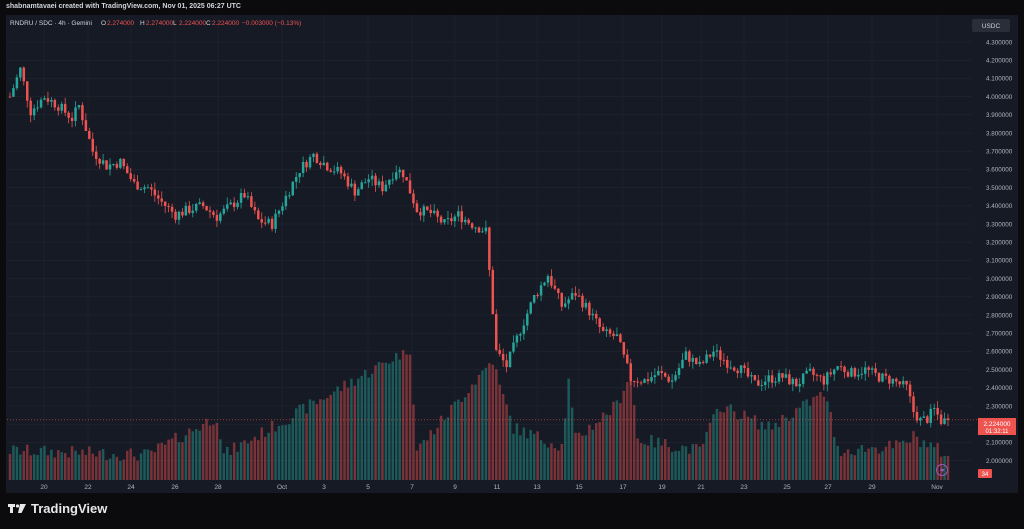 This screenshot has height=529, width=1024. What do you see at coordinates (991, 25) in the screenshot?
I see `currency-badge` at bounding box center [991, 25].